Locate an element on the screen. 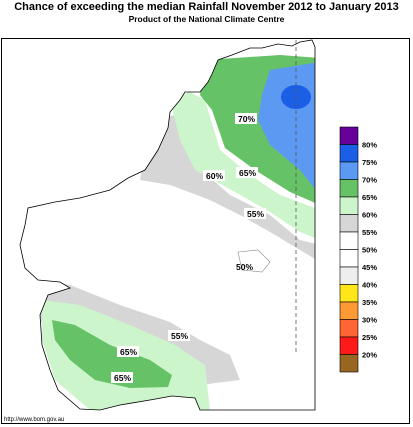 The height and width of the screenshot is (427, 413). contour-label-65-south-b: 65% is located at coordinates (122, 378).